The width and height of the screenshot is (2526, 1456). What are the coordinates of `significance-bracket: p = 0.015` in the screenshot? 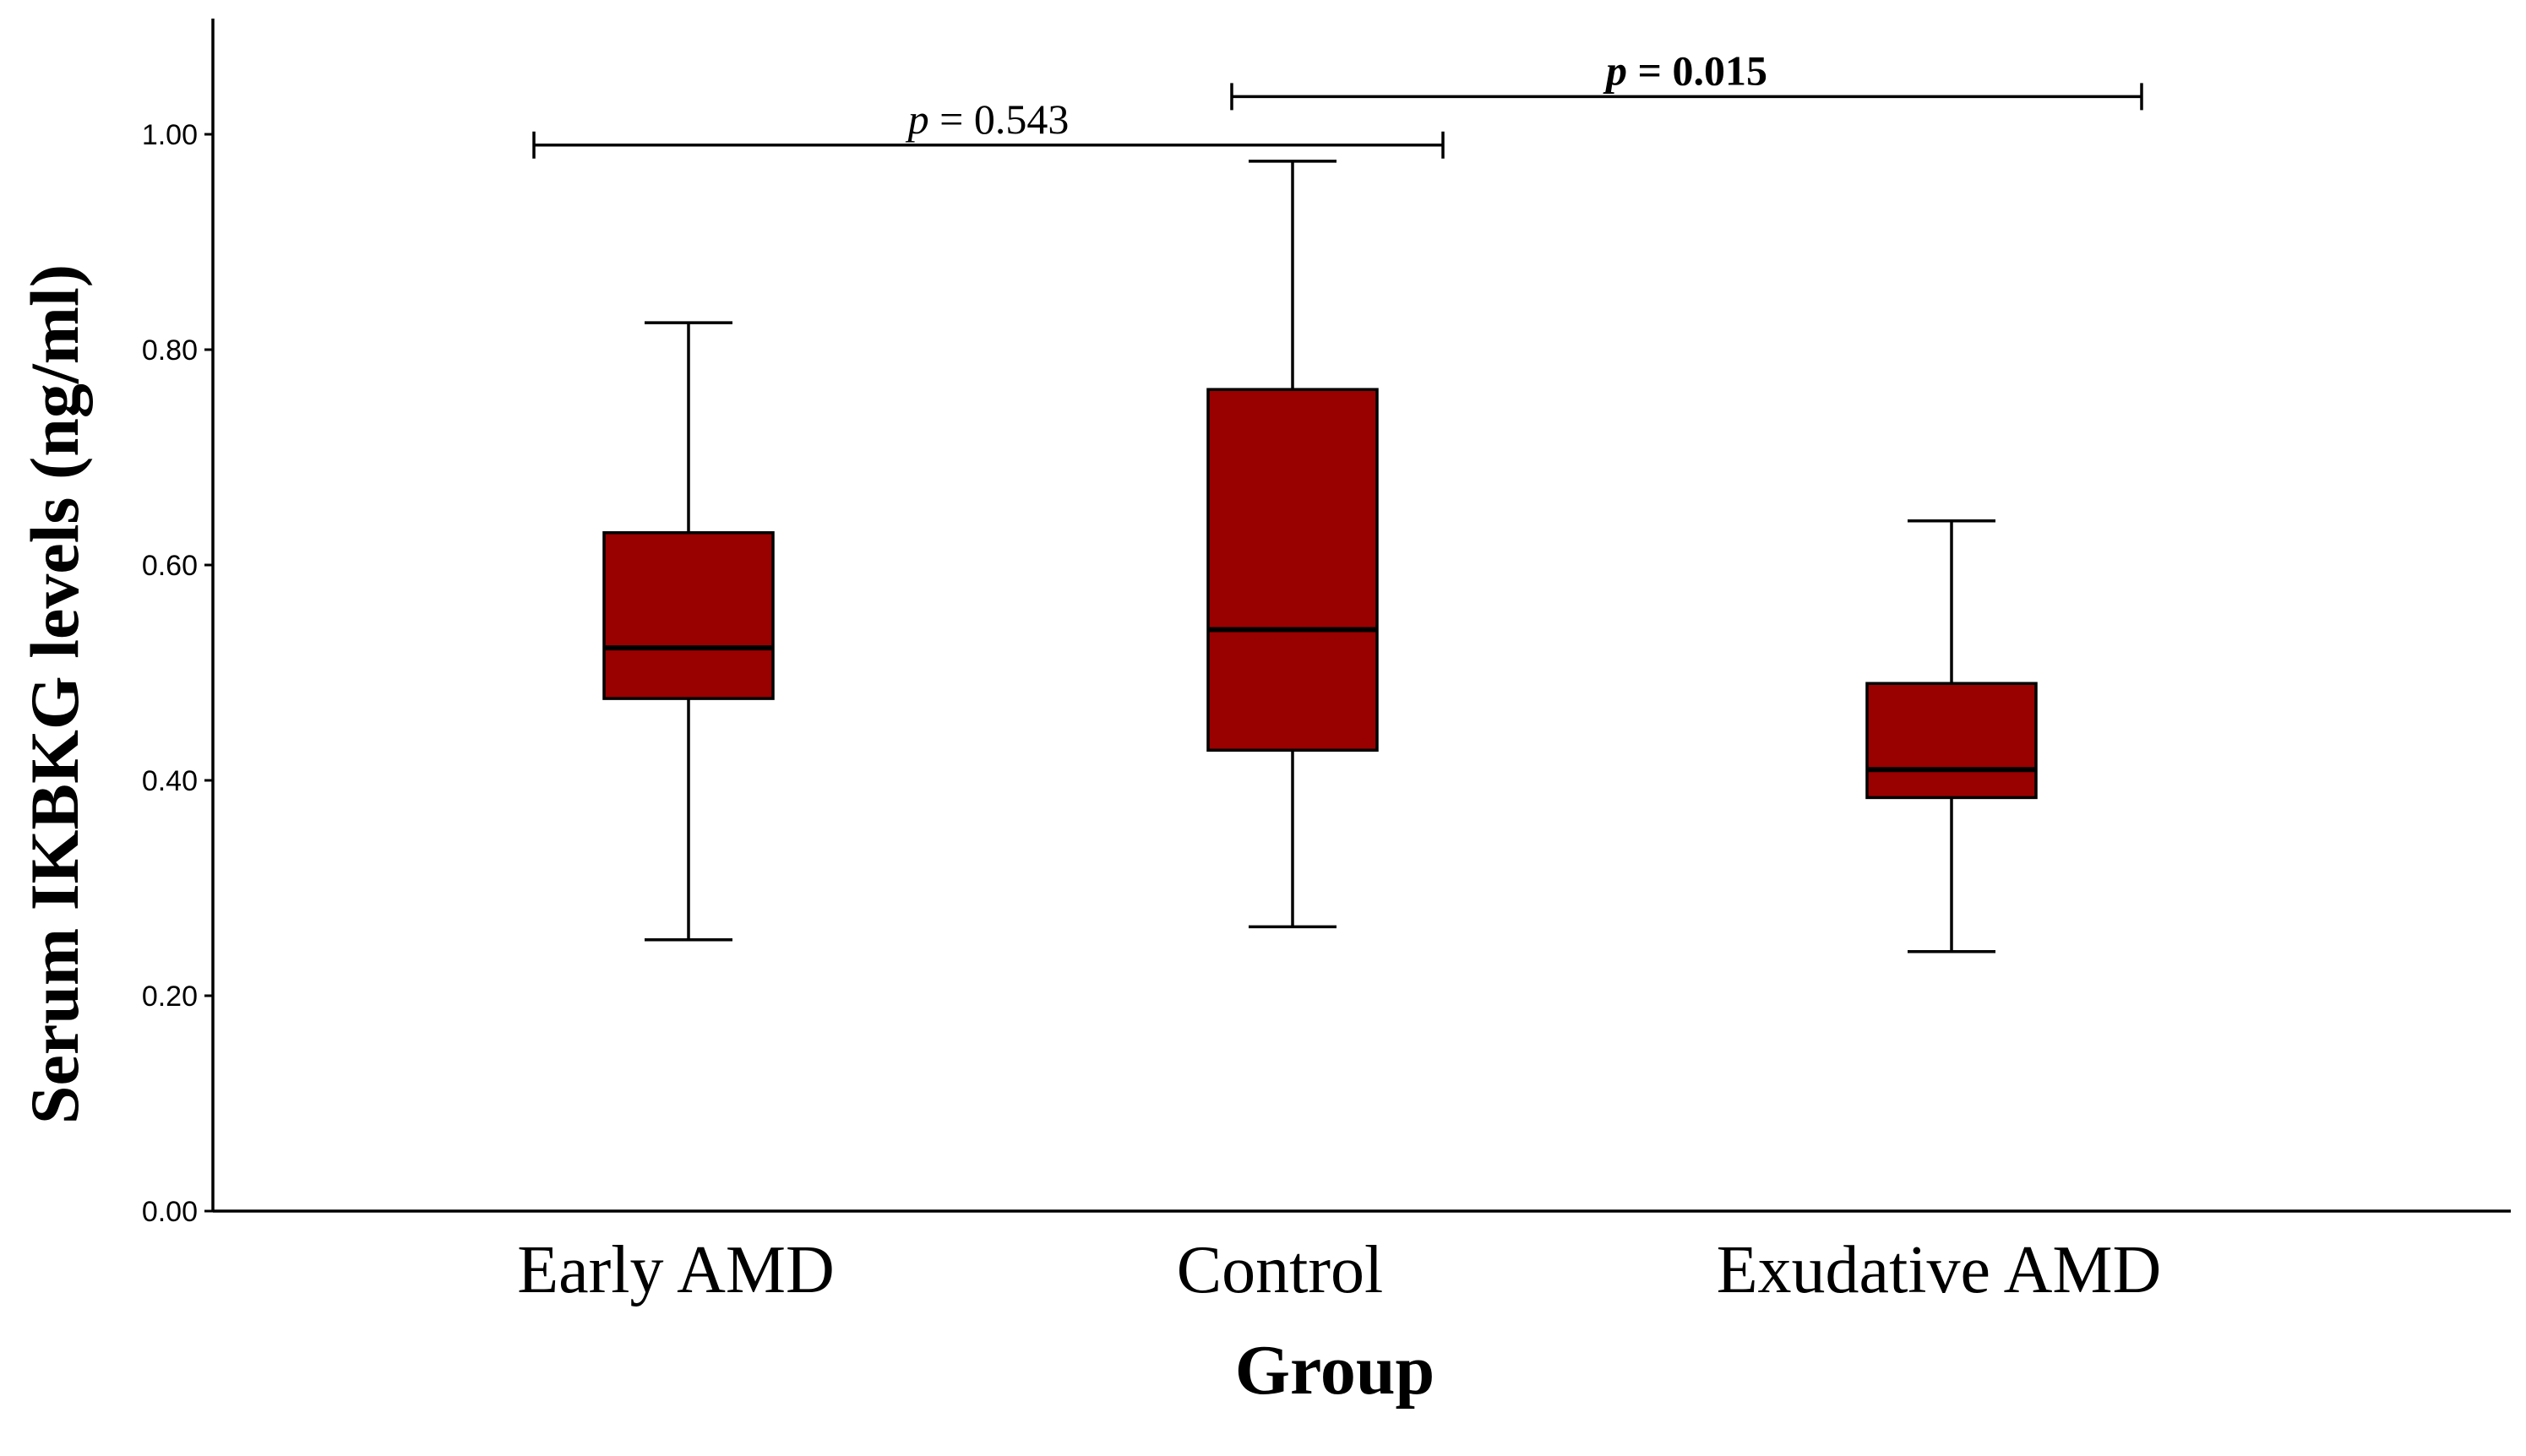 It's located at (1686, 78).